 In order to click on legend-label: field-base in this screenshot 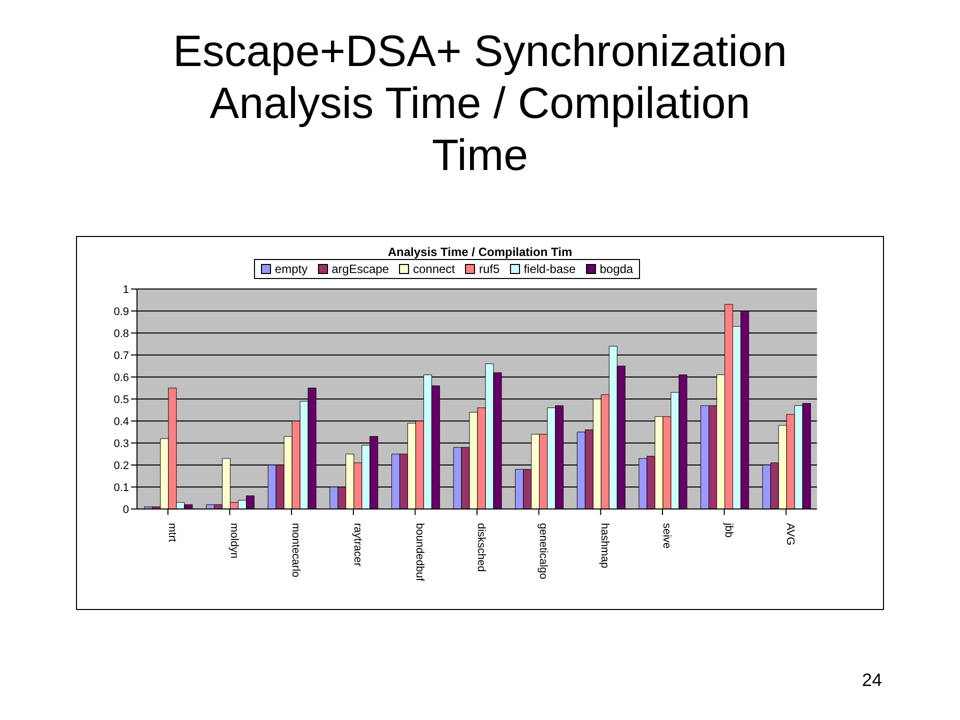, I will do `click(549, 269)`.